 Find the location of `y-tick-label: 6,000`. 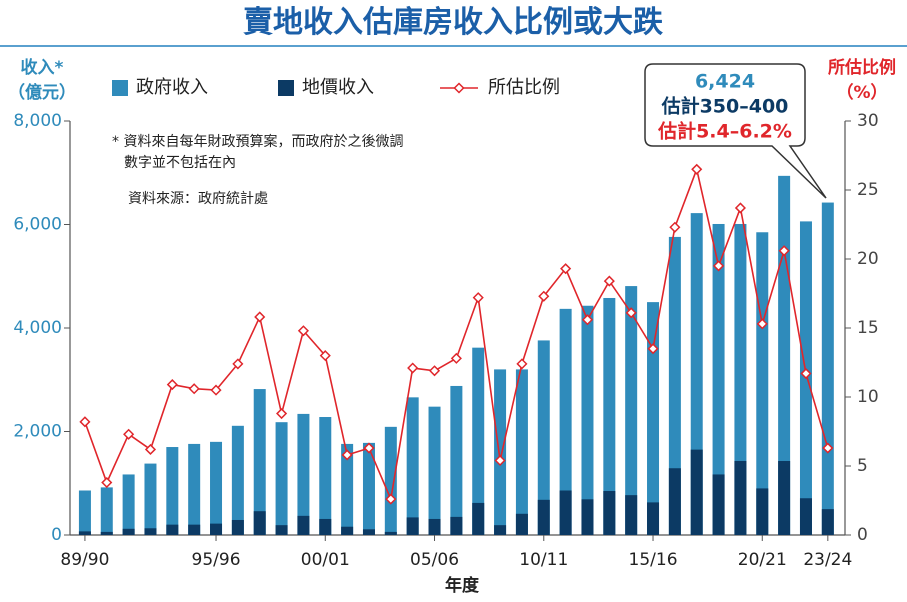

y-tick-label: 6,000 is located at coordinates (37, 225).